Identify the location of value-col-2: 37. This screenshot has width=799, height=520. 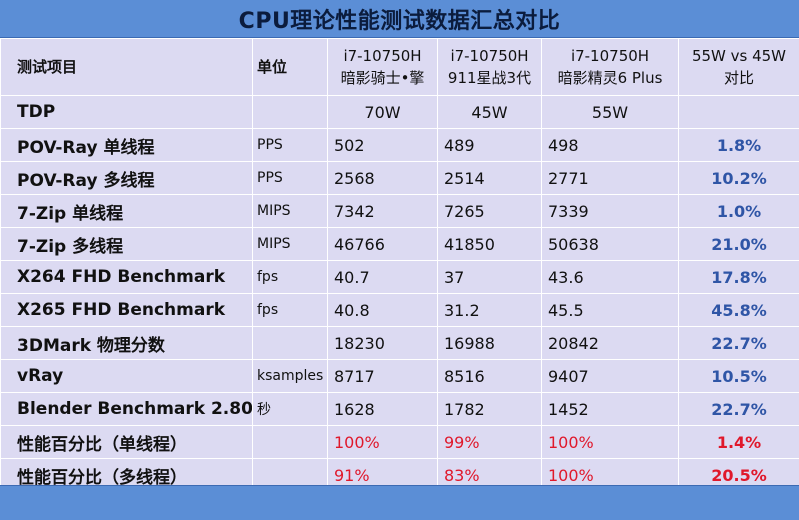
(489, 277).